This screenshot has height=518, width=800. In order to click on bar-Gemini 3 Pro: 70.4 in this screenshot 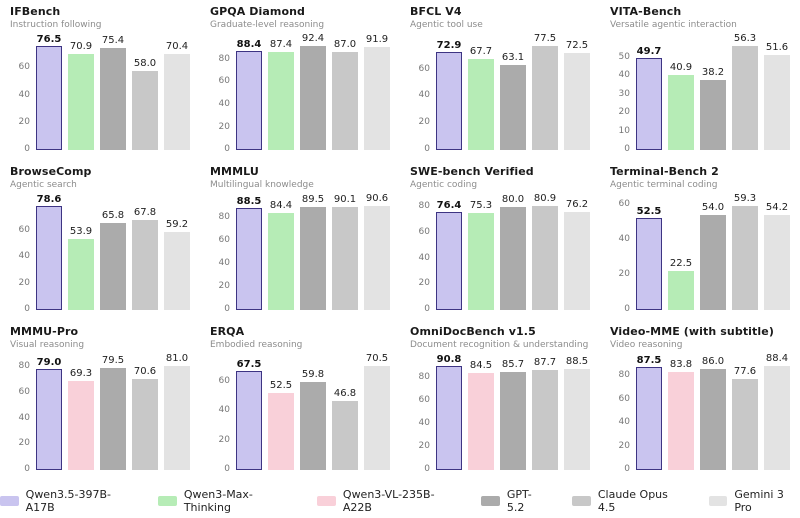, I will do `click(177, 95)`.